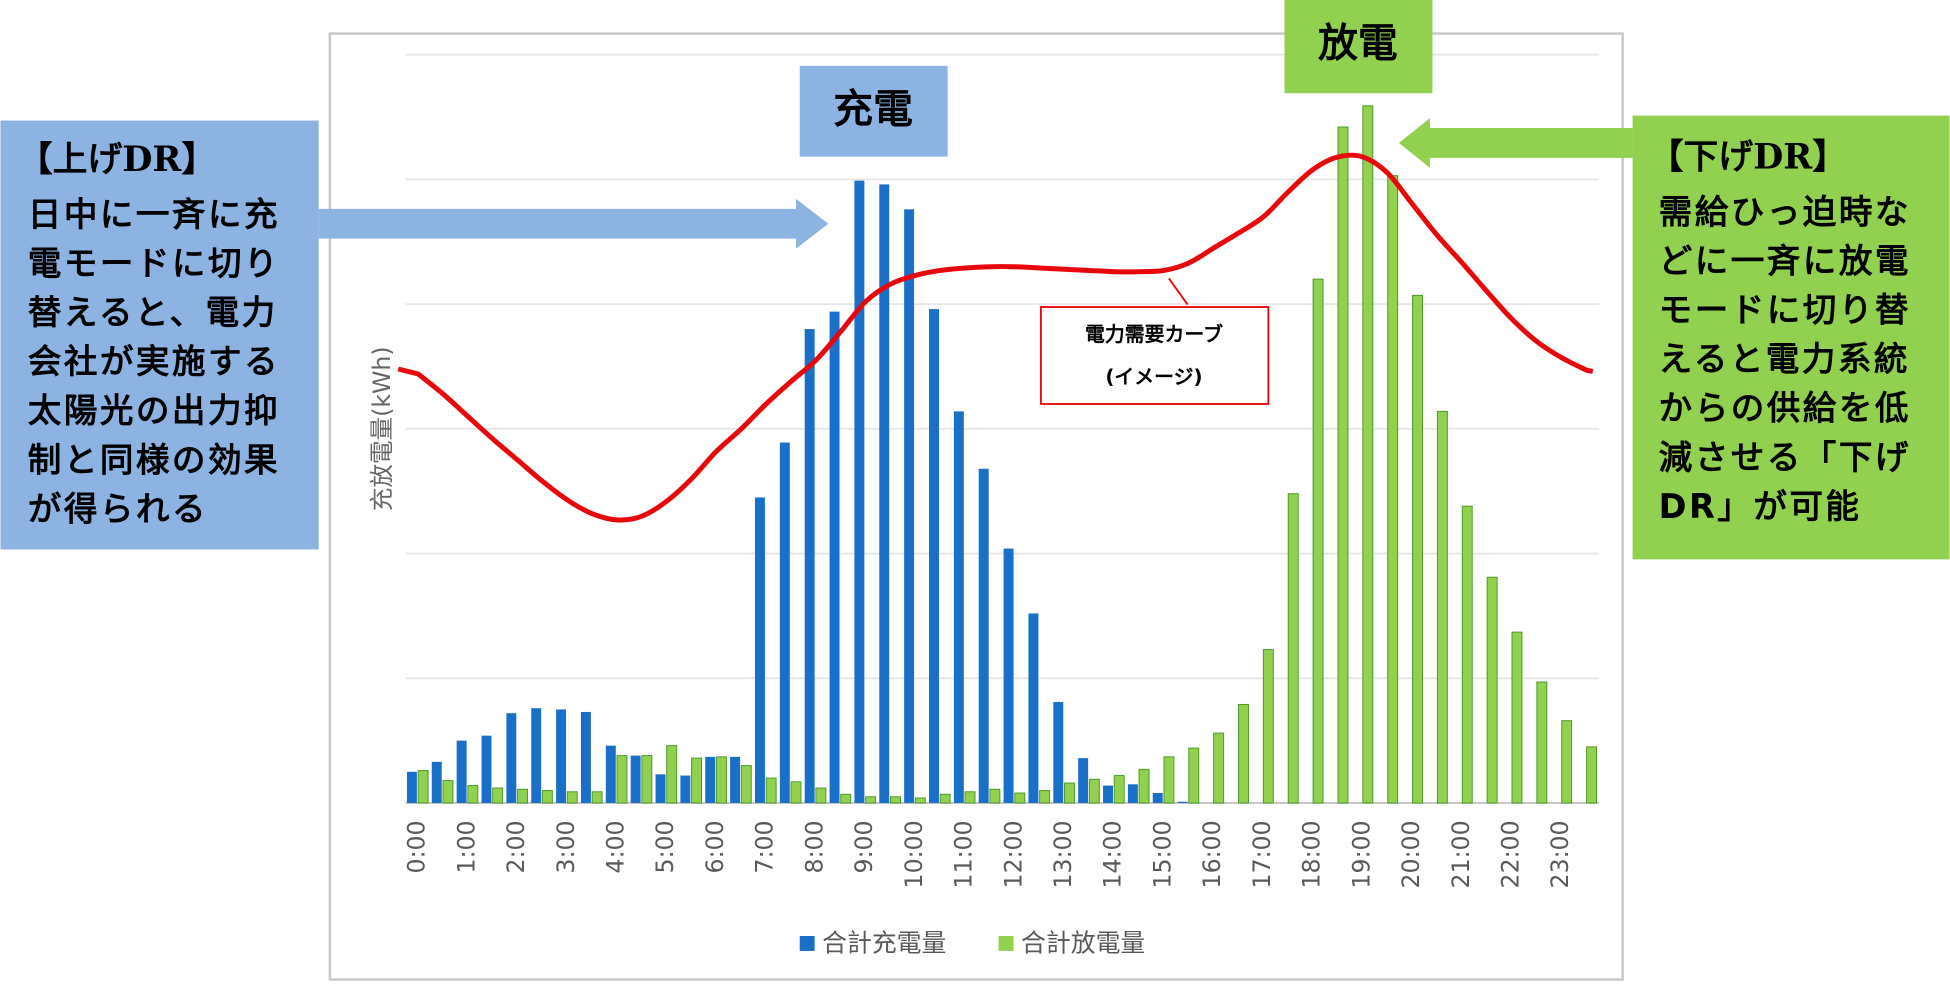 This screenshot has height=986, width=1950. What do you see at coordinates (1785, 408) in the screenshot?
I see `note-line: からの供給を低` at bounding box center [1785, 408].